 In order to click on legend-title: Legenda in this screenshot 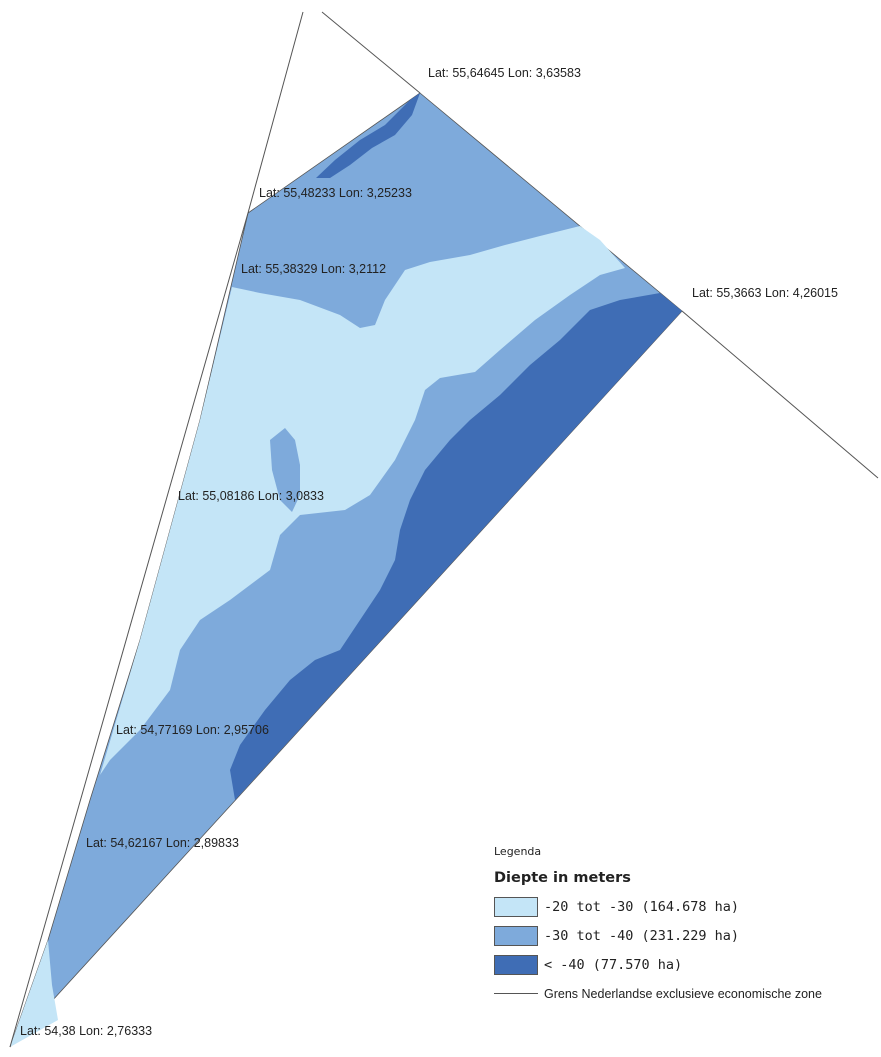, I will do `click(518, 851)`.